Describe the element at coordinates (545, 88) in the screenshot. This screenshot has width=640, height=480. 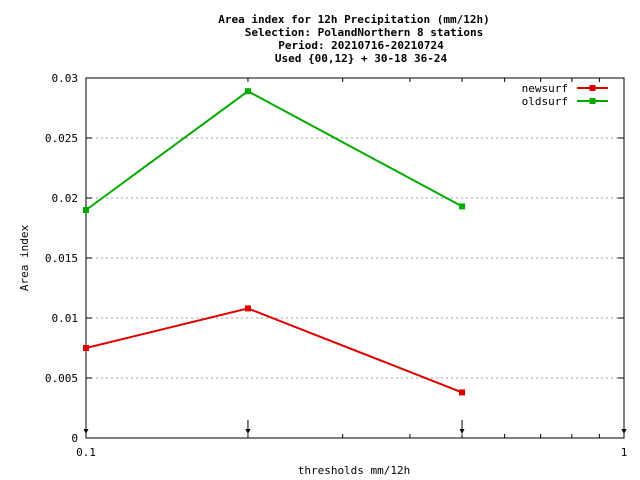
I see `legend-label-newsurf: newsurf` at that location.